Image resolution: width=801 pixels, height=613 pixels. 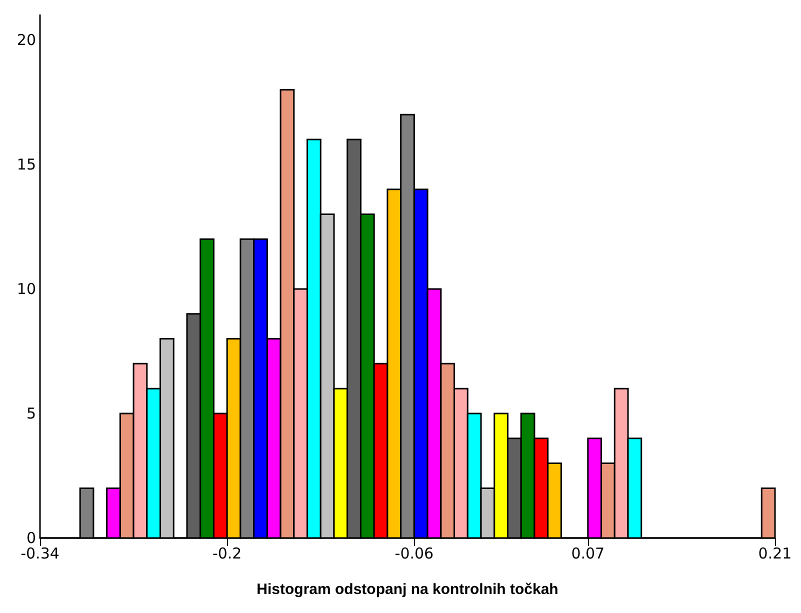 I want to click on x-tick-label: -0.2, so click(x=227, y=553).